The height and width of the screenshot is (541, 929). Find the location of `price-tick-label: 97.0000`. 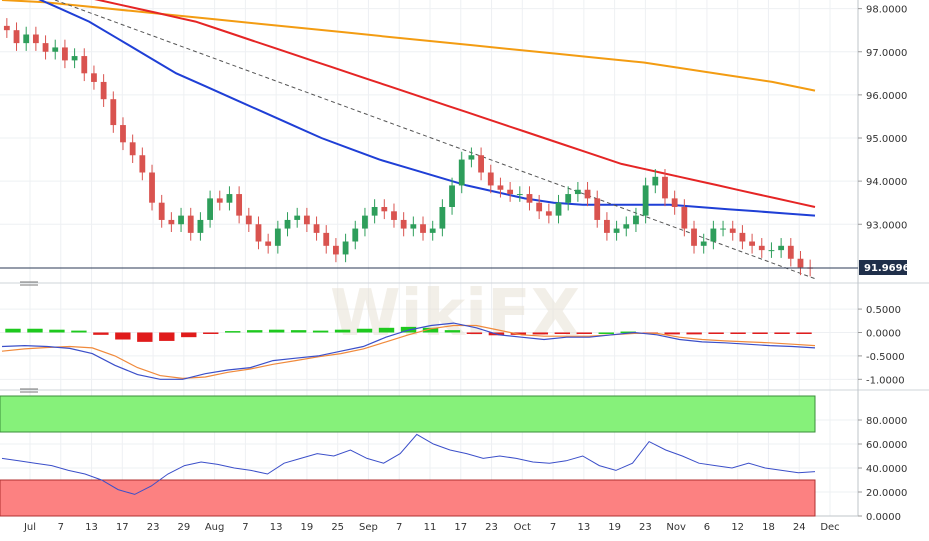

price-tick-label: 97.0000 is located at coordinates (886, 53).